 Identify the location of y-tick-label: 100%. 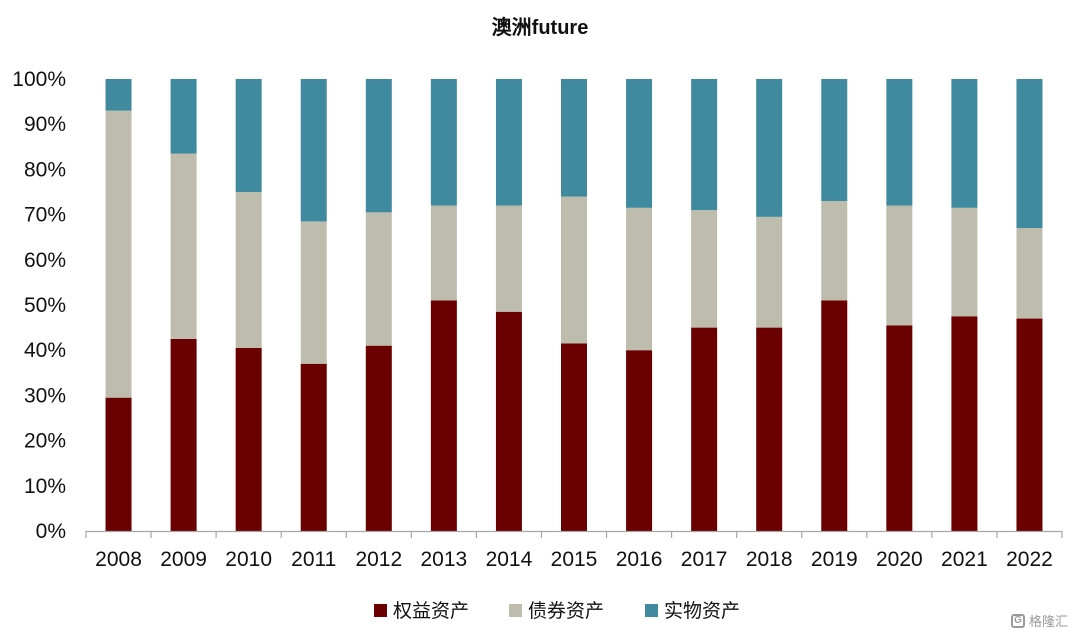
(39, 79).